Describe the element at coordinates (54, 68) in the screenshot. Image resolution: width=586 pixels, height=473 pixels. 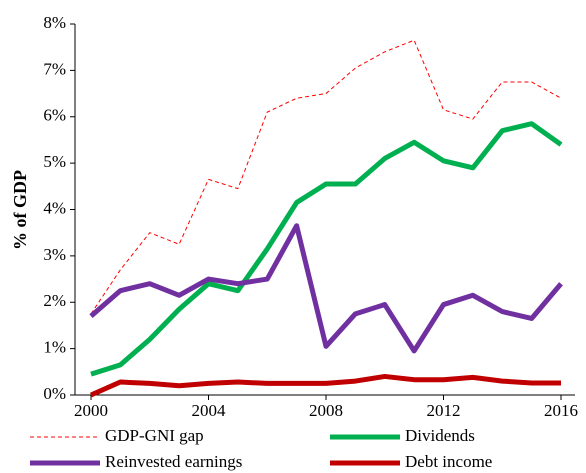
I see `y-tick-label: 7%` at that location.